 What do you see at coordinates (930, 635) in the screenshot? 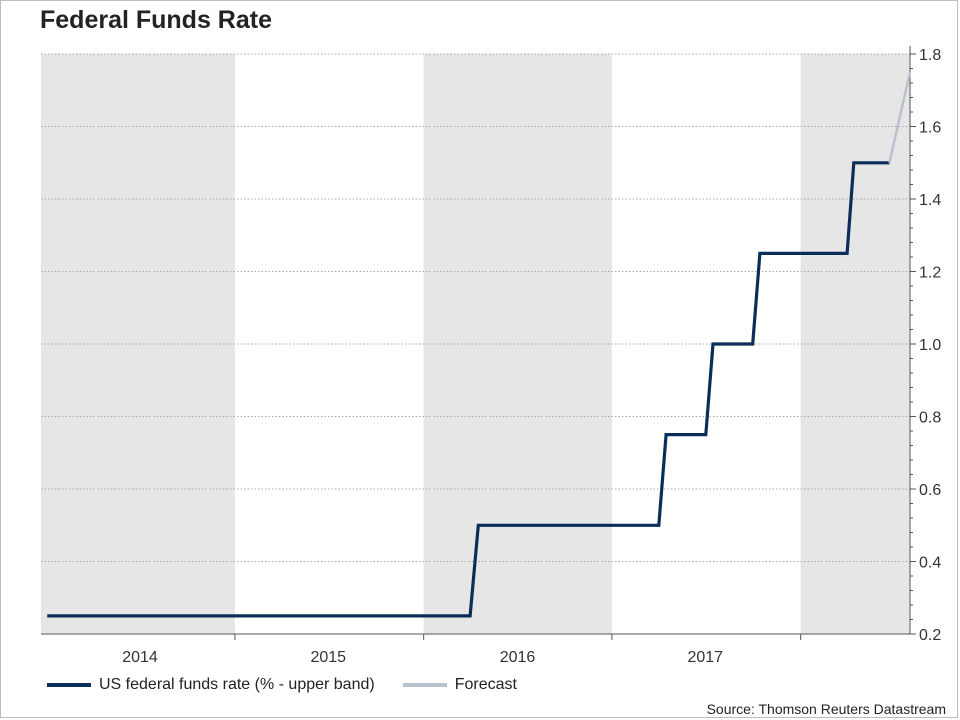
I see `y-tick-label-0: 0.2` at bounding box center [930, 635].